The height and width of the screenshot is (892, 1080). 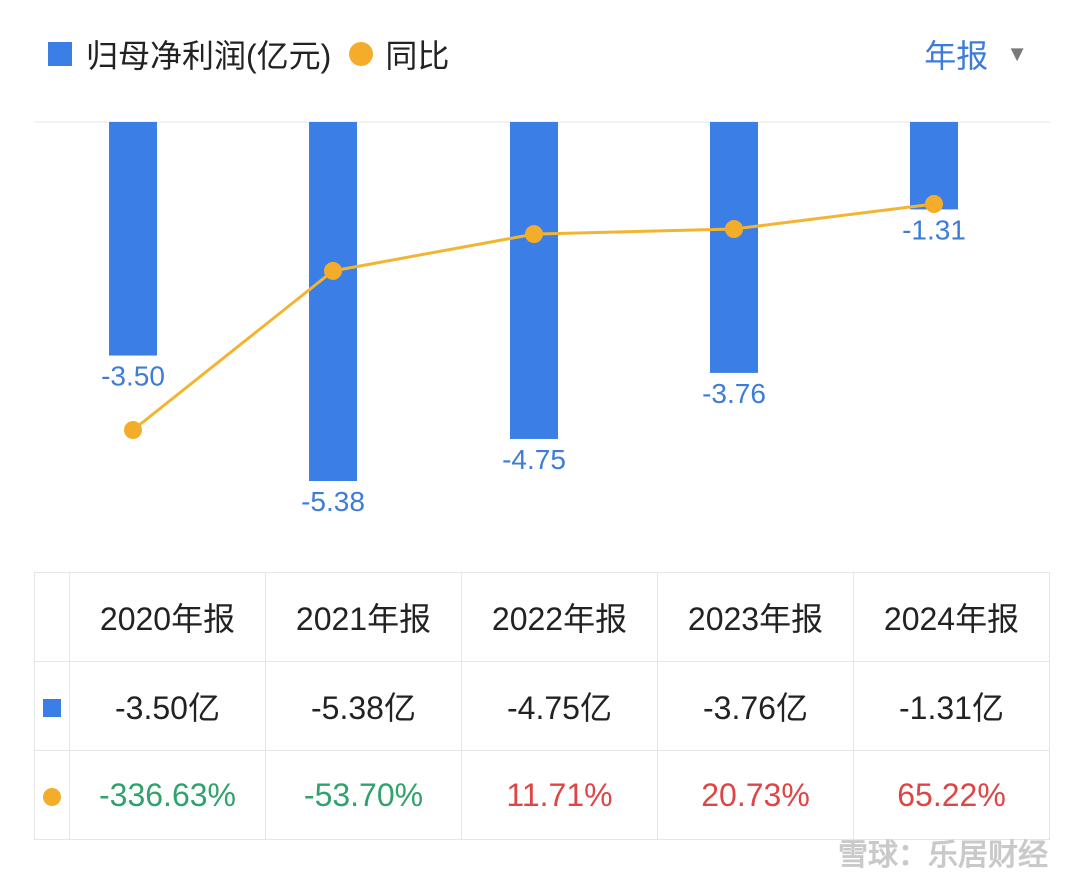 I want to click on bar-value-label: -4.75, so click(x=534, y=459).